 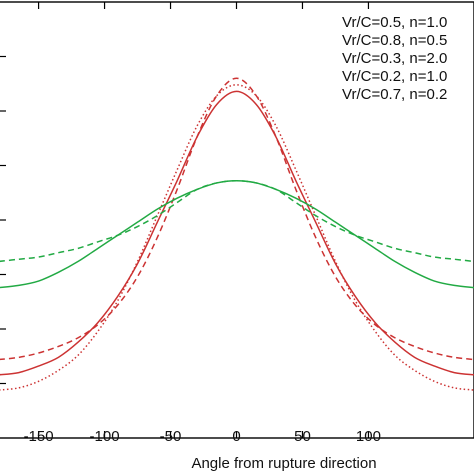 What do you see at coordinates (171, 436) in the screenshot?
I see `x-tick-label: -50` at bounding box center [171, 436].